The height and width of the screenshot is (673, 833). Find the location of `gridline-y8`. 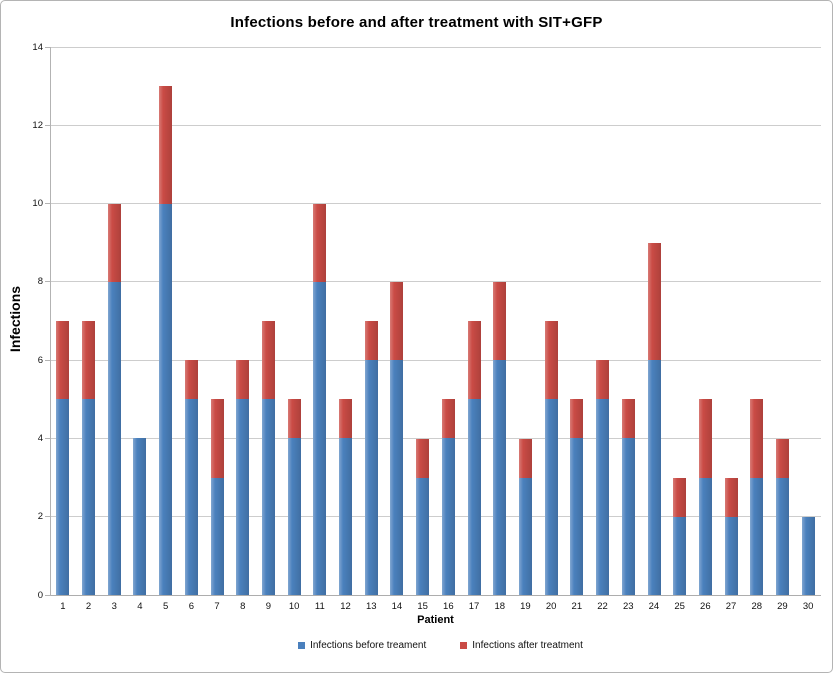

gridline-y8 is located at coordinates (435, 282).